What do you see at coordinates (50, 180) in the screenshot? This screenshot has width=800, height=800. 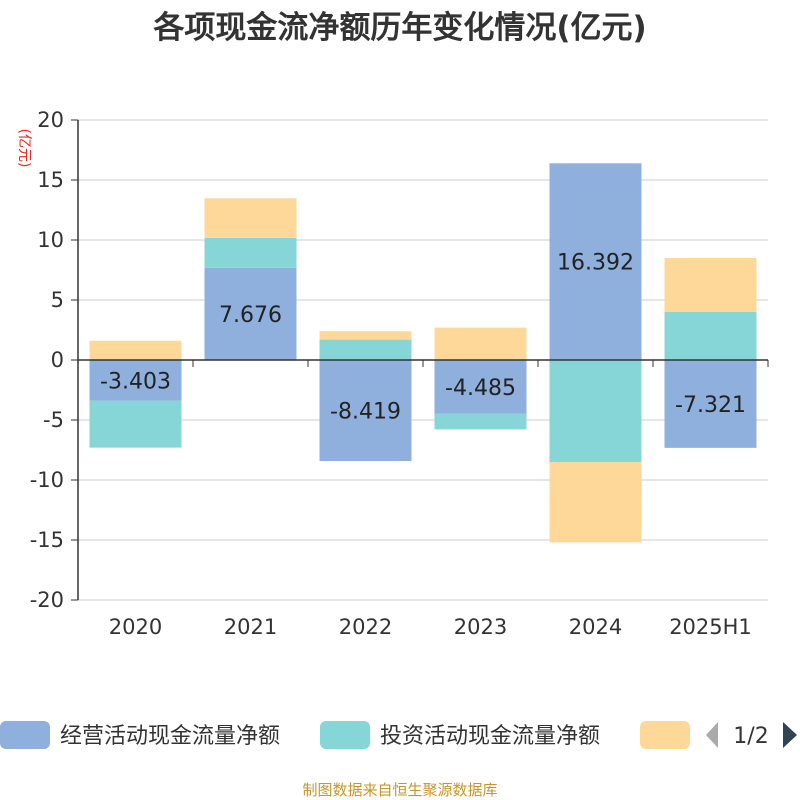 I see `y-tick-label: 15` at bounding box center [50, 180].